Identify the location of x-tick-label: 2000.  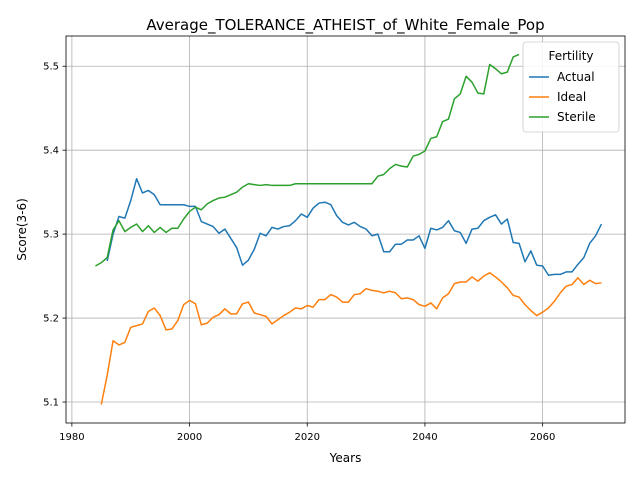
(189, 437).